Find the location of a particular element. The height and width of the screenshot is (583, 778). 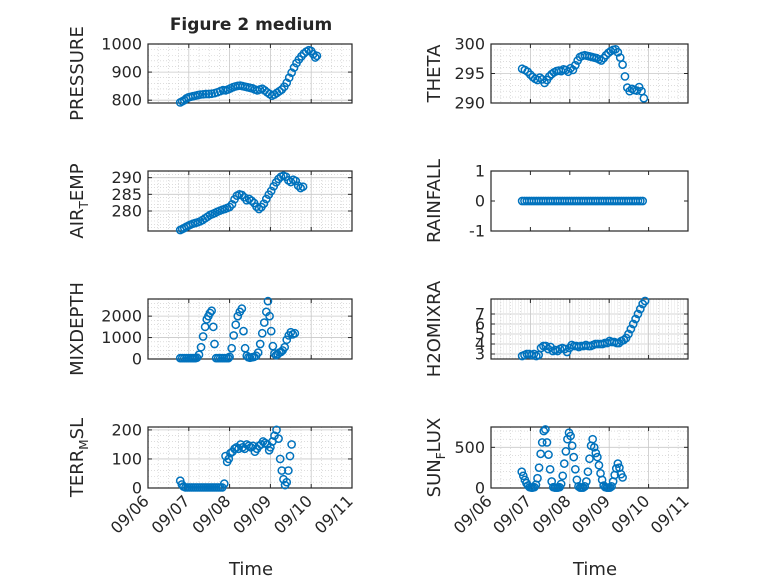

y-axis-label: SUNFLUX is located at coordinates (436, 458).